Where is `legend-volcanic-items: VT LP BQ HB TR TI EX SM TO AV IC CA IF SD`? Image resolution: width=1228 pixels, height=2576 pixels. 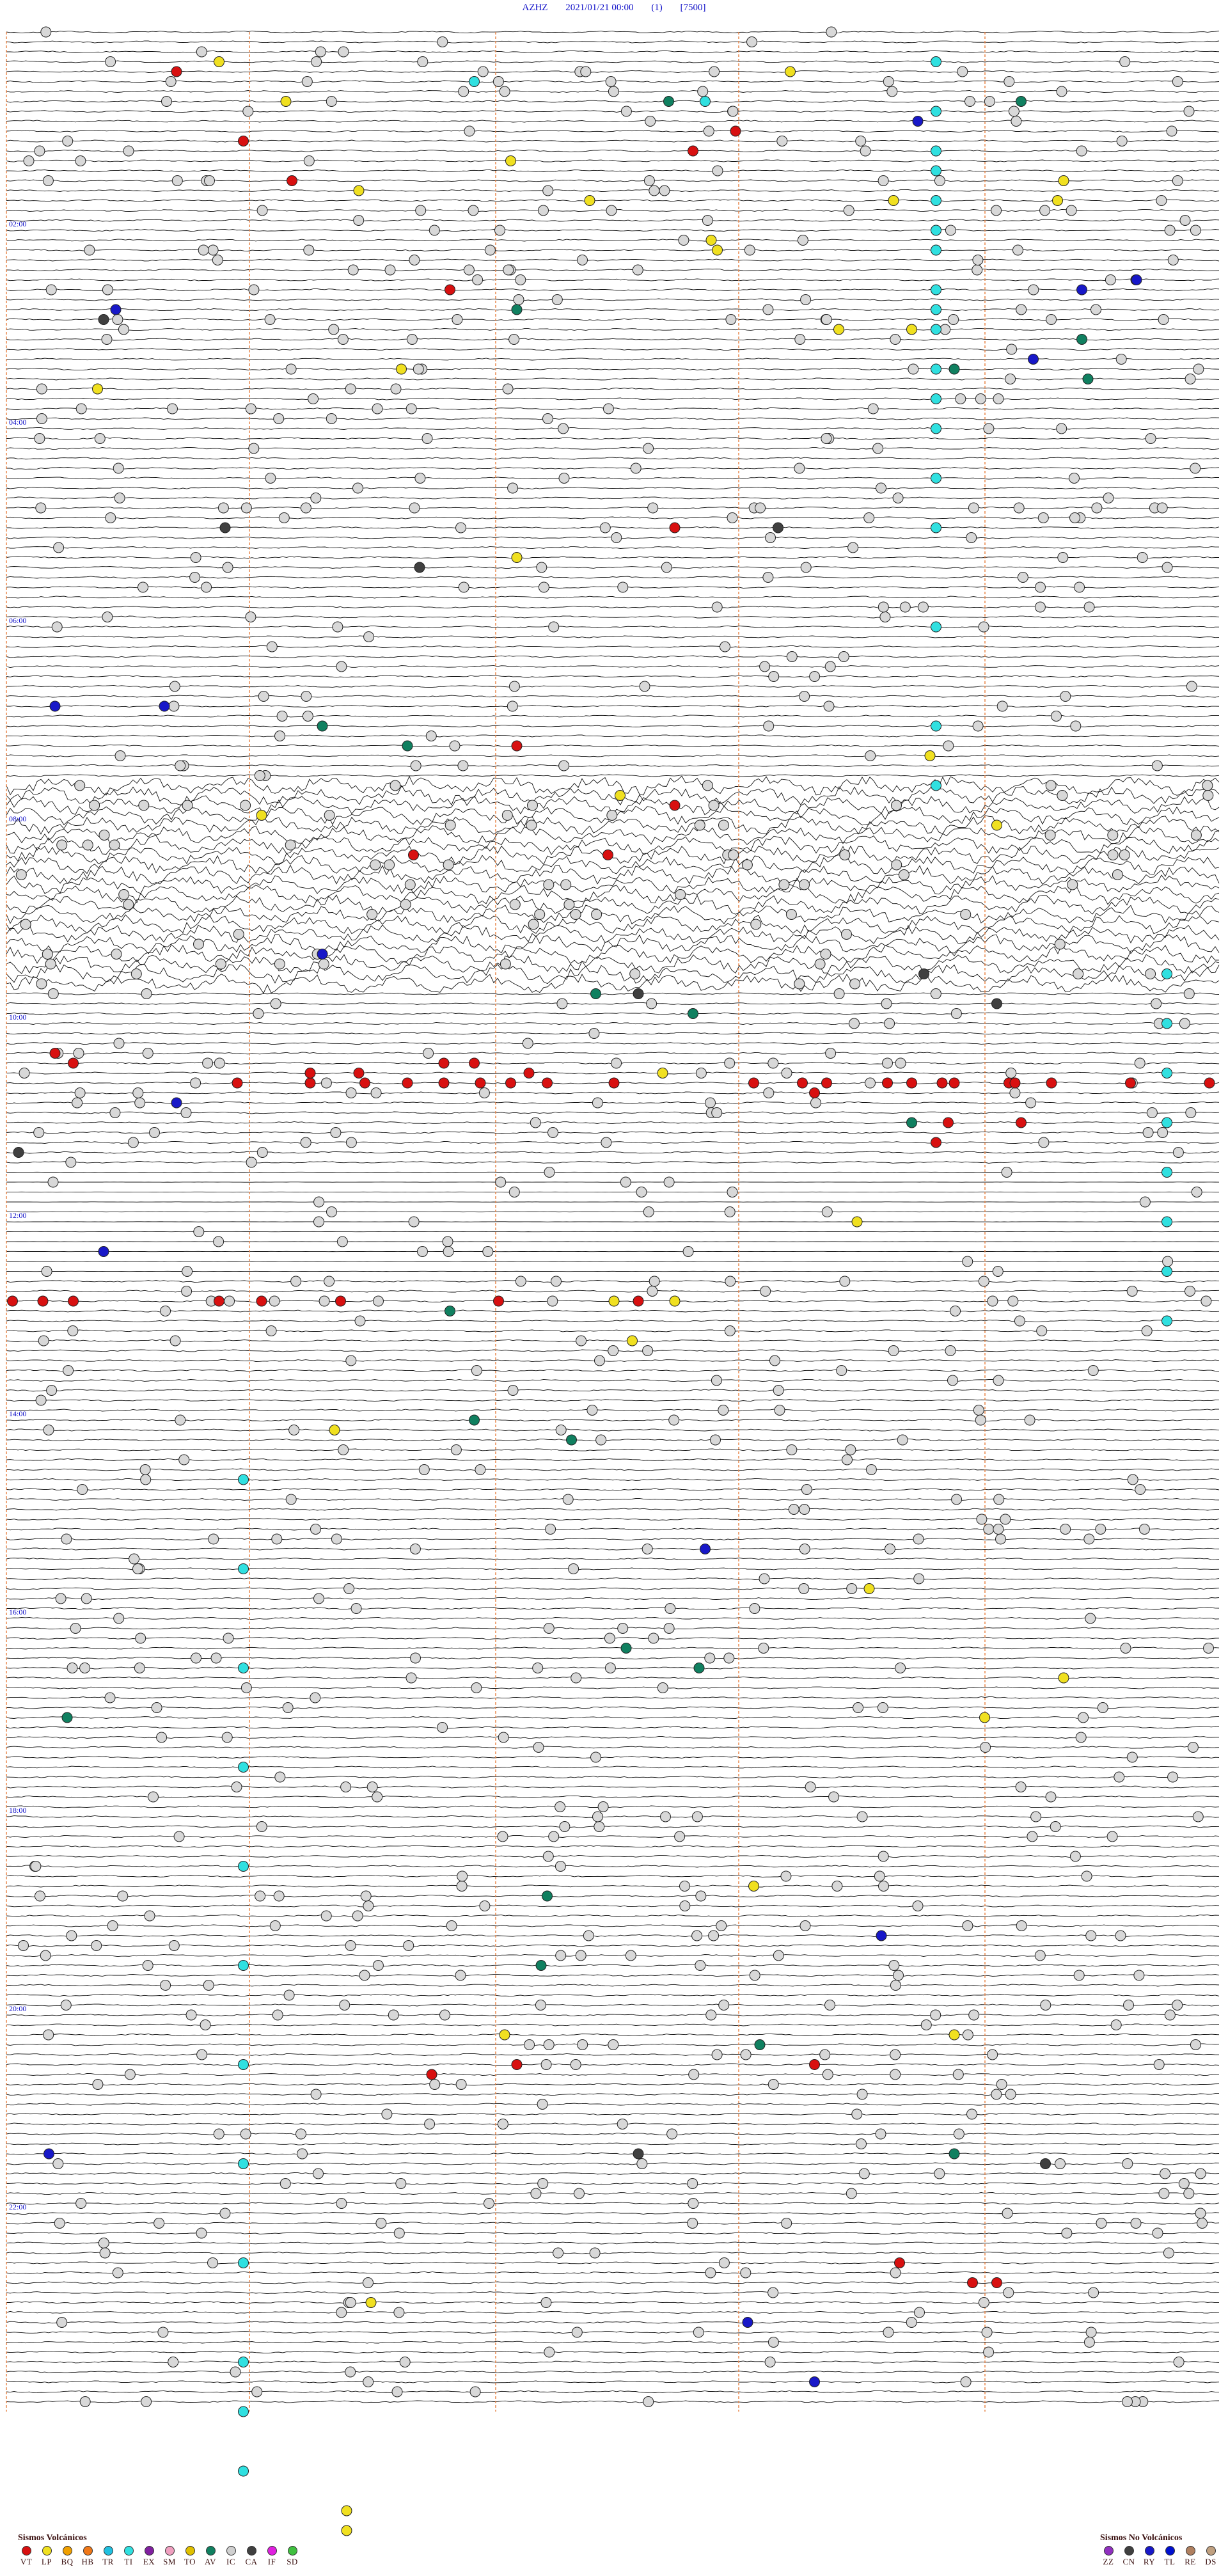 legend-volcanic-items: VT LP BQ HB TR TI EX SM TO AV IC CA IF SD is located at coordinates (159, 2556).